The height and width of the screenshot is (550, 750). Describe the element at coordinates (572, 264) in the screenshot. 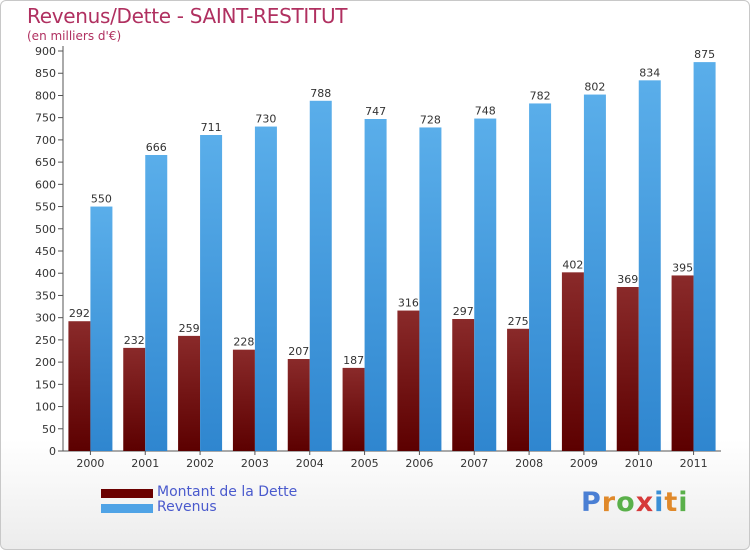

I see `bar-label-dette: 402` at that location.